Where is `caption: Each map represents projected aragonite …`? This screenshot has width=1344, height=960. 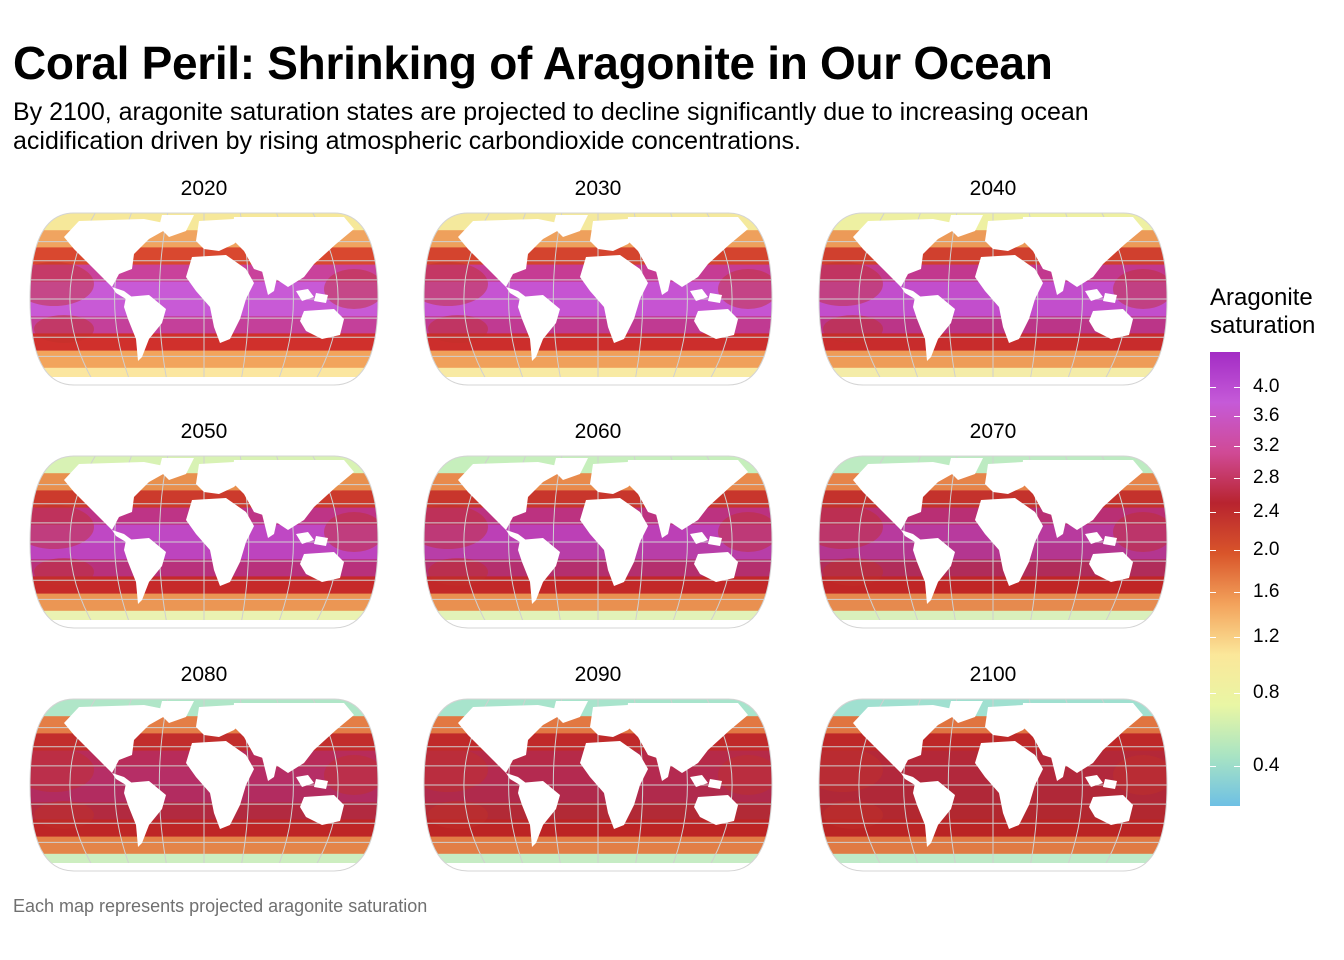
caption: Each map represents projected aragonite … is located at coordinates (220, 906).